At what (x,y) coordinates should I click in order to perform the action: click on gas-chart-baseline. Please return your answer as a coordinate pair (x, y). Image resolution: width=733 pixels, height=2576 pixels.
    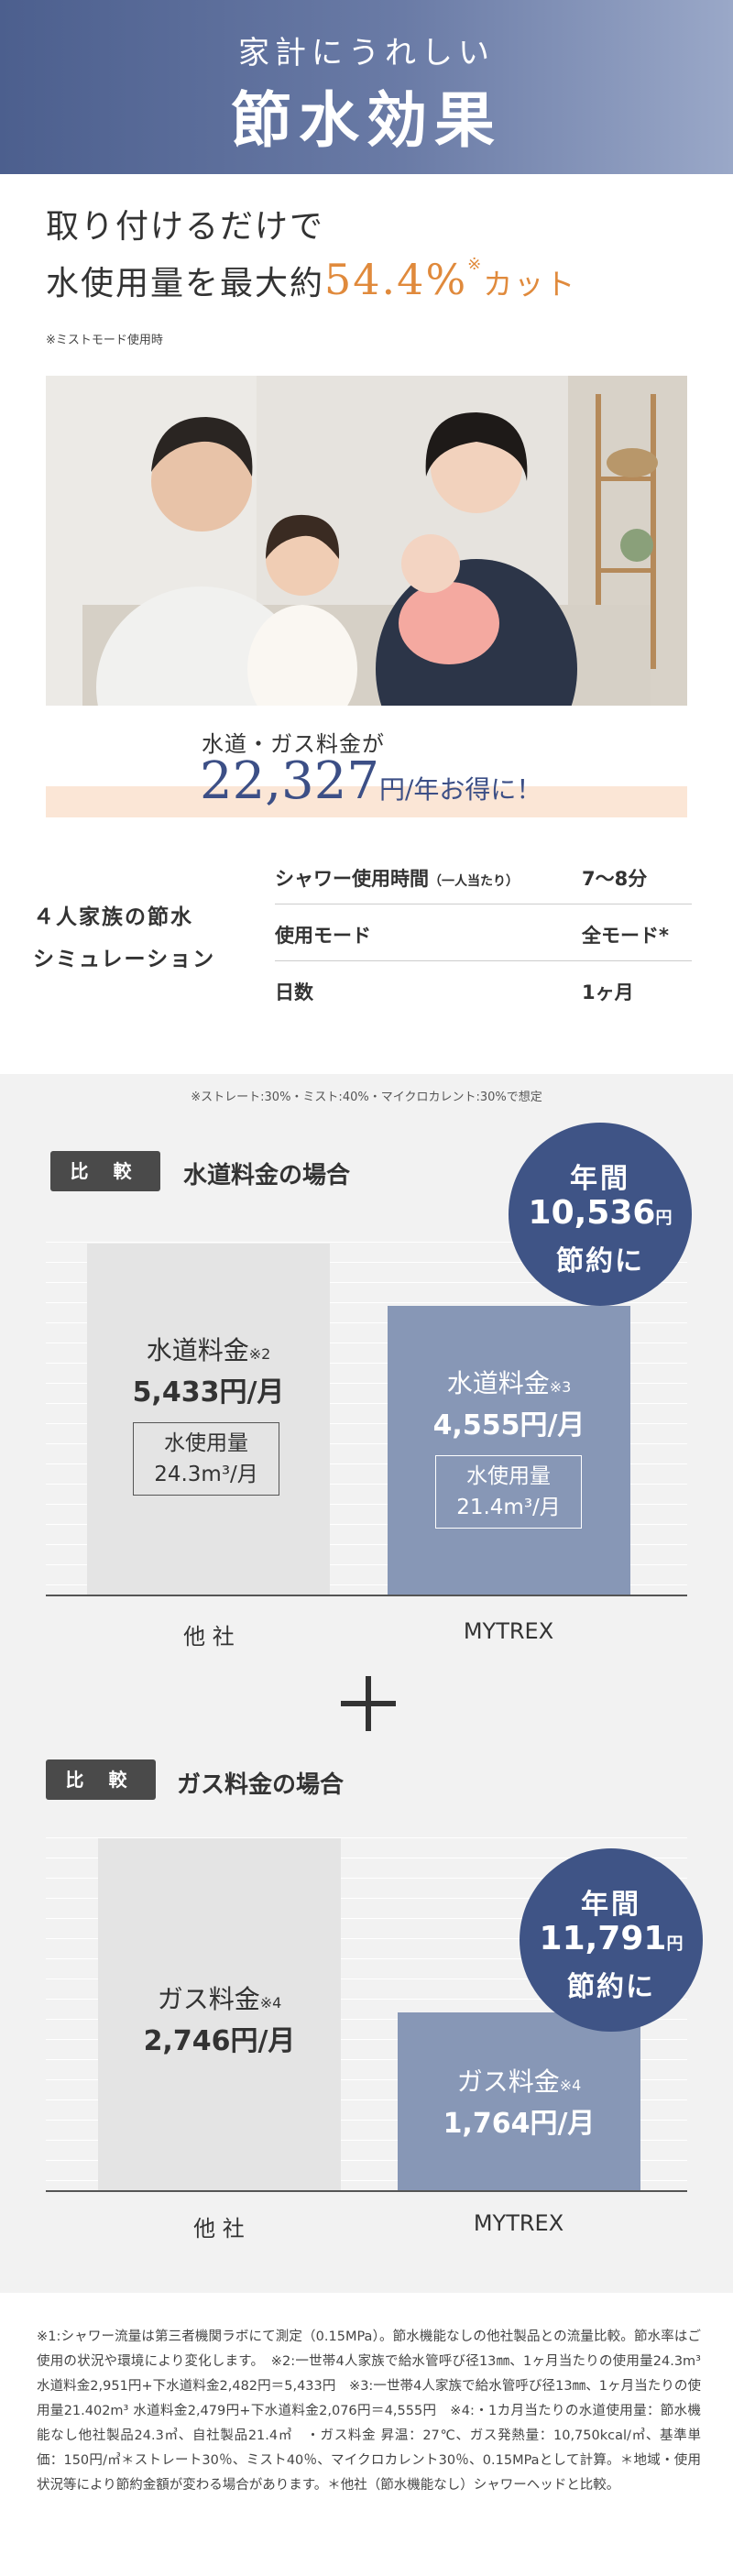
    Looking at the image, I should click on (366, 2191).